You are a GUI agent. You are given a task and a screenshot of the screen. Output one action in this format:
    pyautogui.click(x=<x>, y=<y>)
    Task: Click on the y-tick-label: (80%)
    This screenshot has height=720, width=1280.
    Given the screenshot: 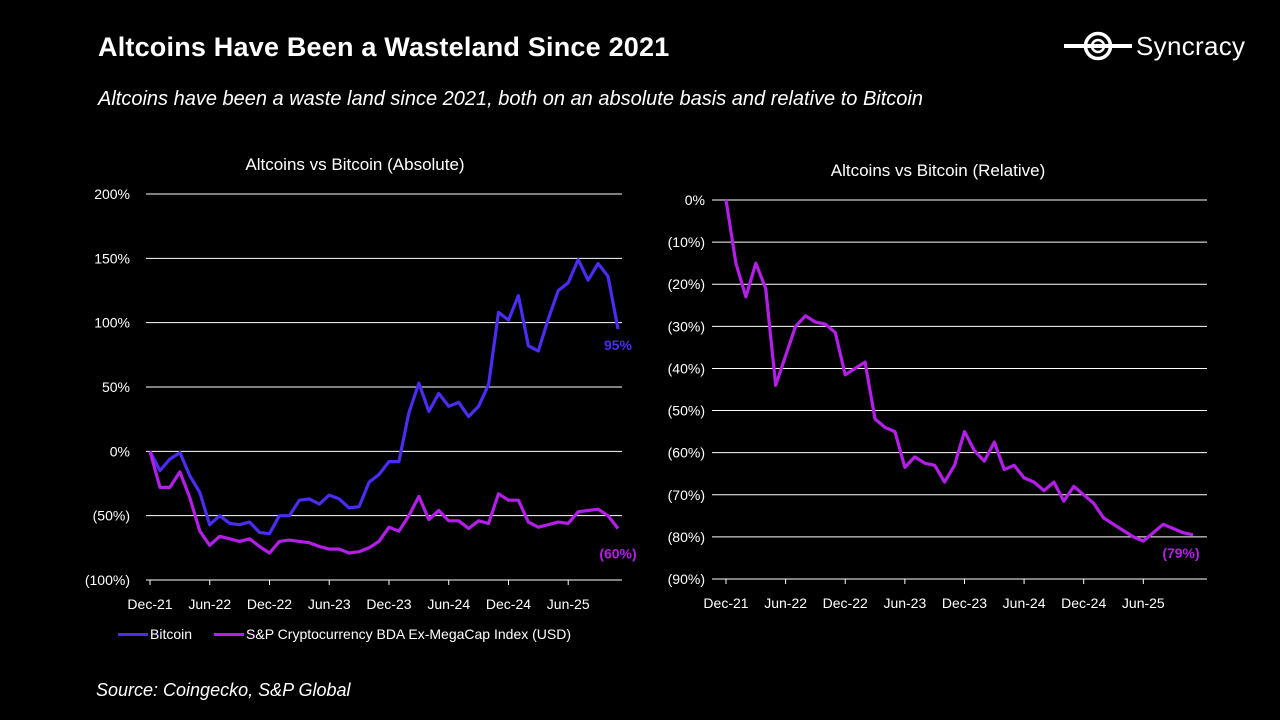 What is the action you would take?
    pyautogui.click(x=686, y=537)
    